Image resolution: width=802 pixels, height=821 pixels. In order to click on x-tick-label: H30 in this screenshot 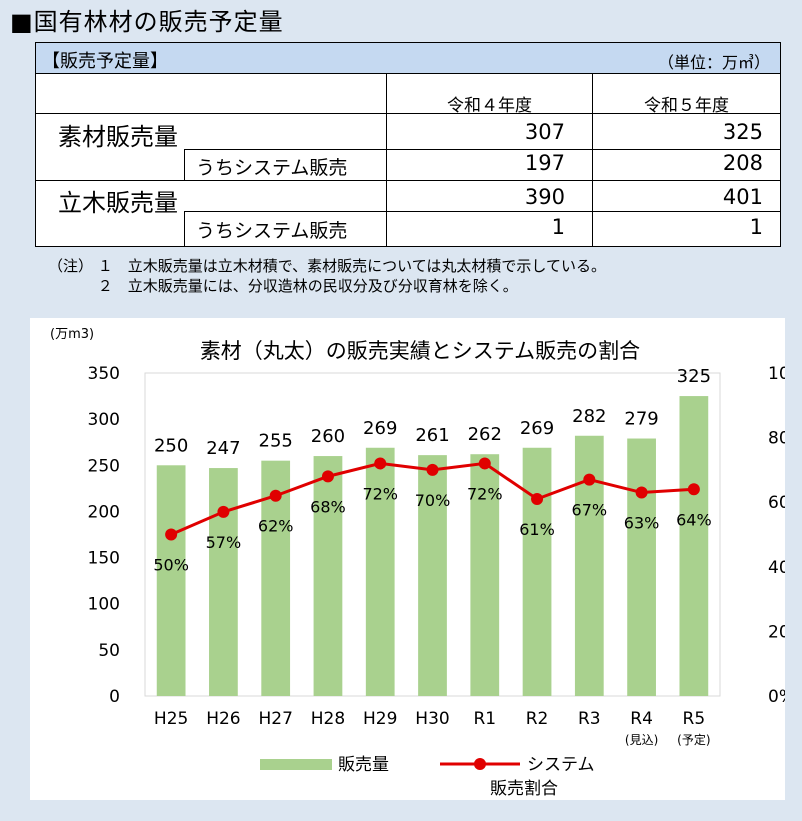, I will do `click(432, 719)`.